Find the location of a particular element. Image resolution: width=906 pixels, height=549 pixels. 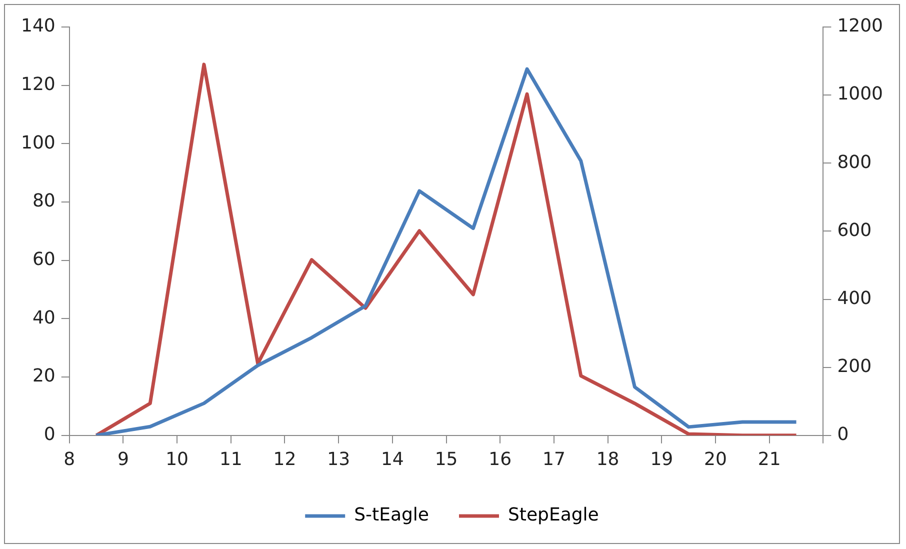

x-tick-label: 18 is located at coordinates (608, 459).